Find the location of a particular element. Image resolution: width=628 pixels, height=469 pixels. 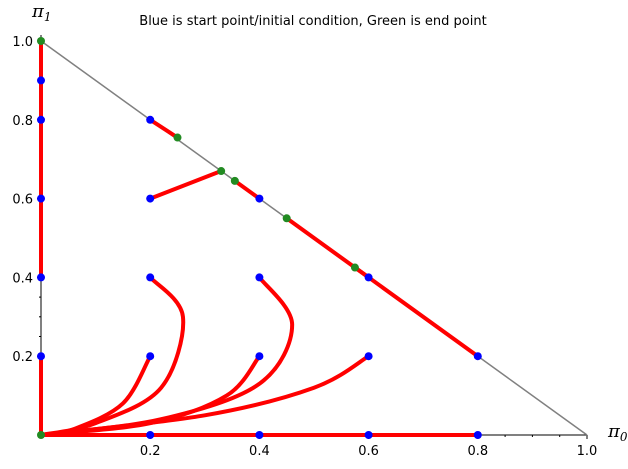

x-tick-label: 0.4 is located at coordinates (259, 451).